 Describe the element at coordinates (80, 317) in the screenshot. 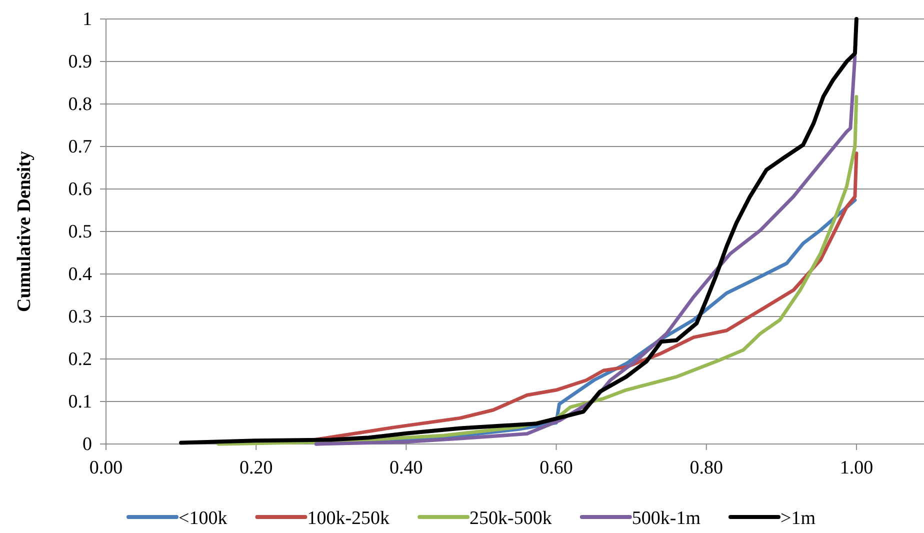

I see `y-tick-label: 0.3` at that location.